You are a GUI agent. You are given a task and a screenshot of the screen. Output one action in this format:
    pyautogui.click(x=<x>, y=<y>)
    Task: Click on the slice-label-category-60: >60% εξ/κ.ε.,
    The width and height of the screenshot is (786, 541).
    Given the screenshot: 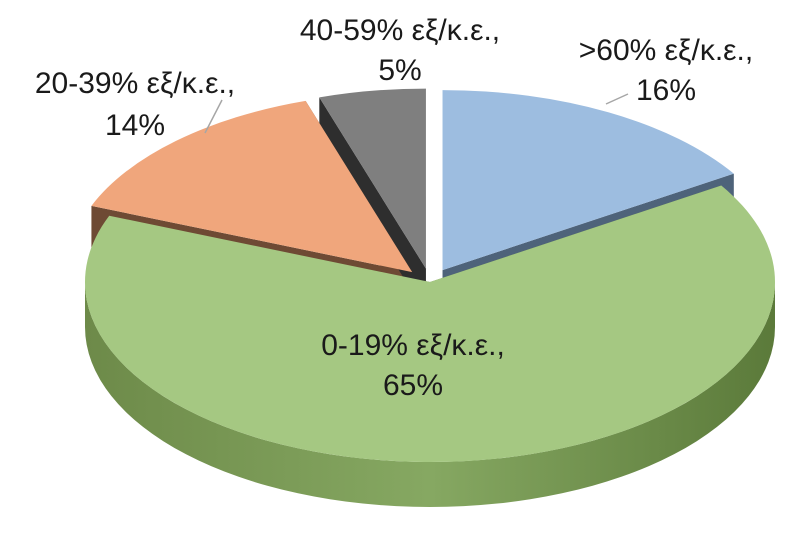 What is the action you would take?
    pyautogui.click(x=666, y=50)
    